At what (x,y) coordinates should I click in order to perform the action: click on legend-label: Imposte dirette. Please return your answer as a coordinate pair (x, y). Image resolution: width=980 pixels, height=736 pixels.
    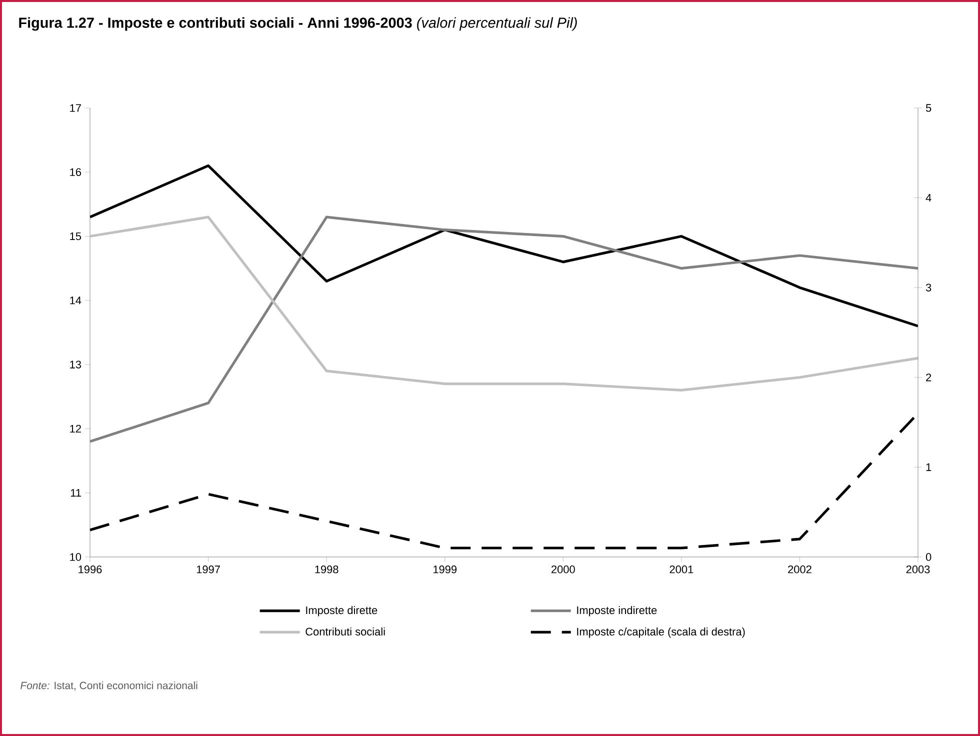
    Looking at the image, I should click on (342, 611).